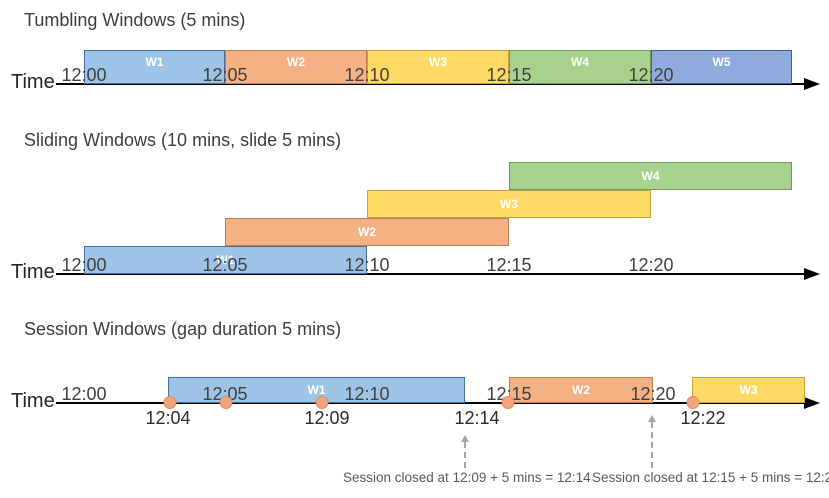 The image size is (829, 498). Describe the element at coordinates (477, 418) in the screenshot. I see `event-time-label: 12:14` at that location.